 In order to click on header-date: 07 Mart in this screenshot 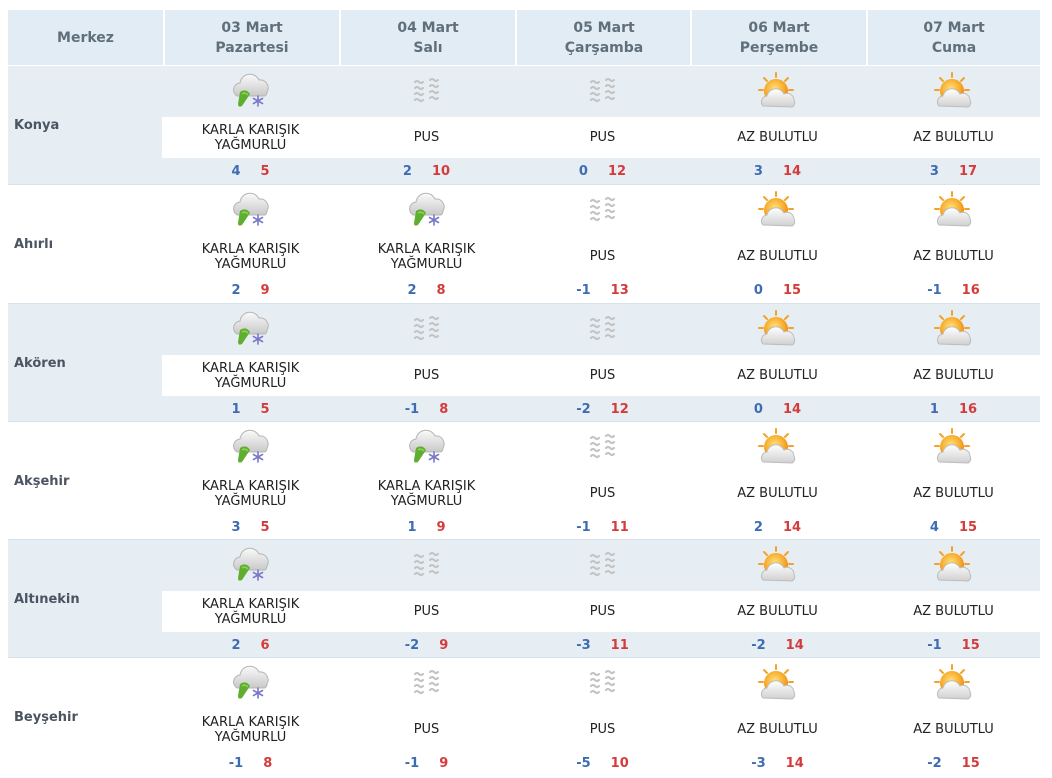, I will do `click(954, 27)`.